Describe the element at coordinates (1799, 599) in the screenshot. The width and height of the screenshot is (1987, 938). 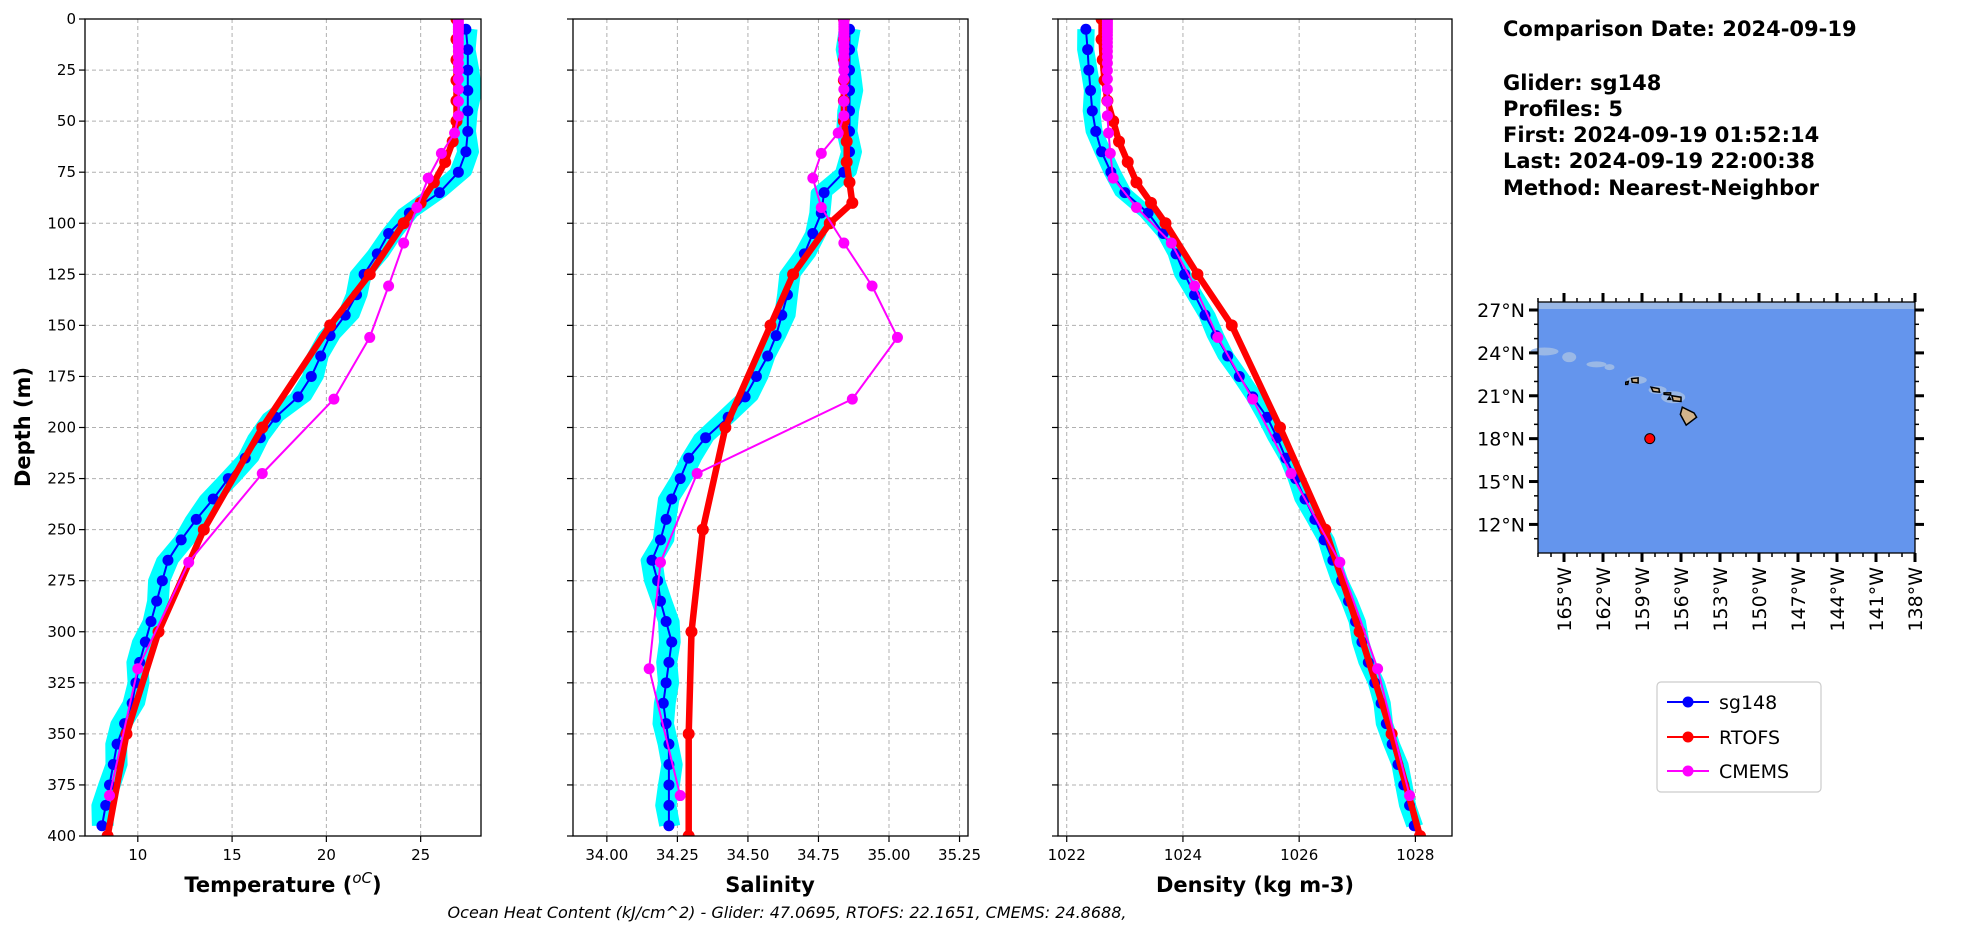
I see `map-lon-label: 147°W` at that location.